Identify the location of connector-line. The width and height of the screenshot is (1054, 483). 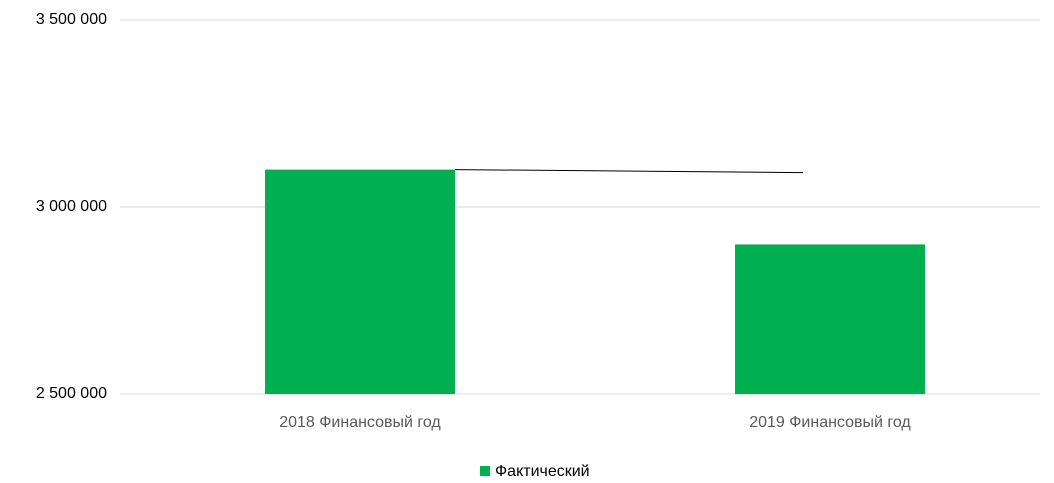
(629, 171).